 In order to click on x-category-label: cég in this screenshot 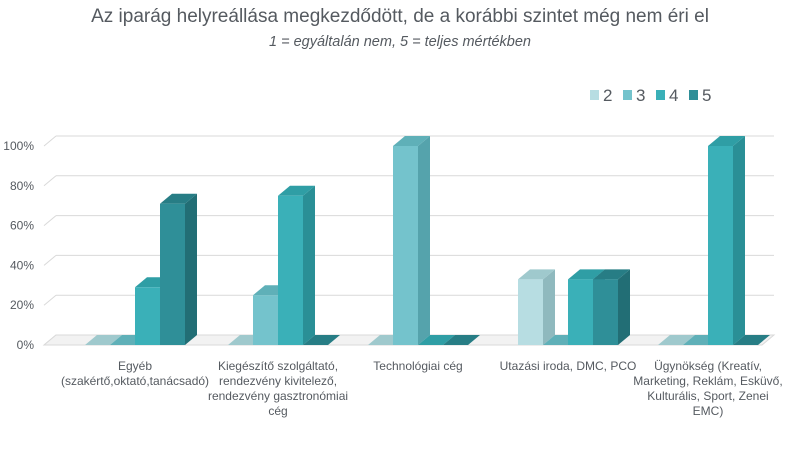, I will do `click(277, 411)`.